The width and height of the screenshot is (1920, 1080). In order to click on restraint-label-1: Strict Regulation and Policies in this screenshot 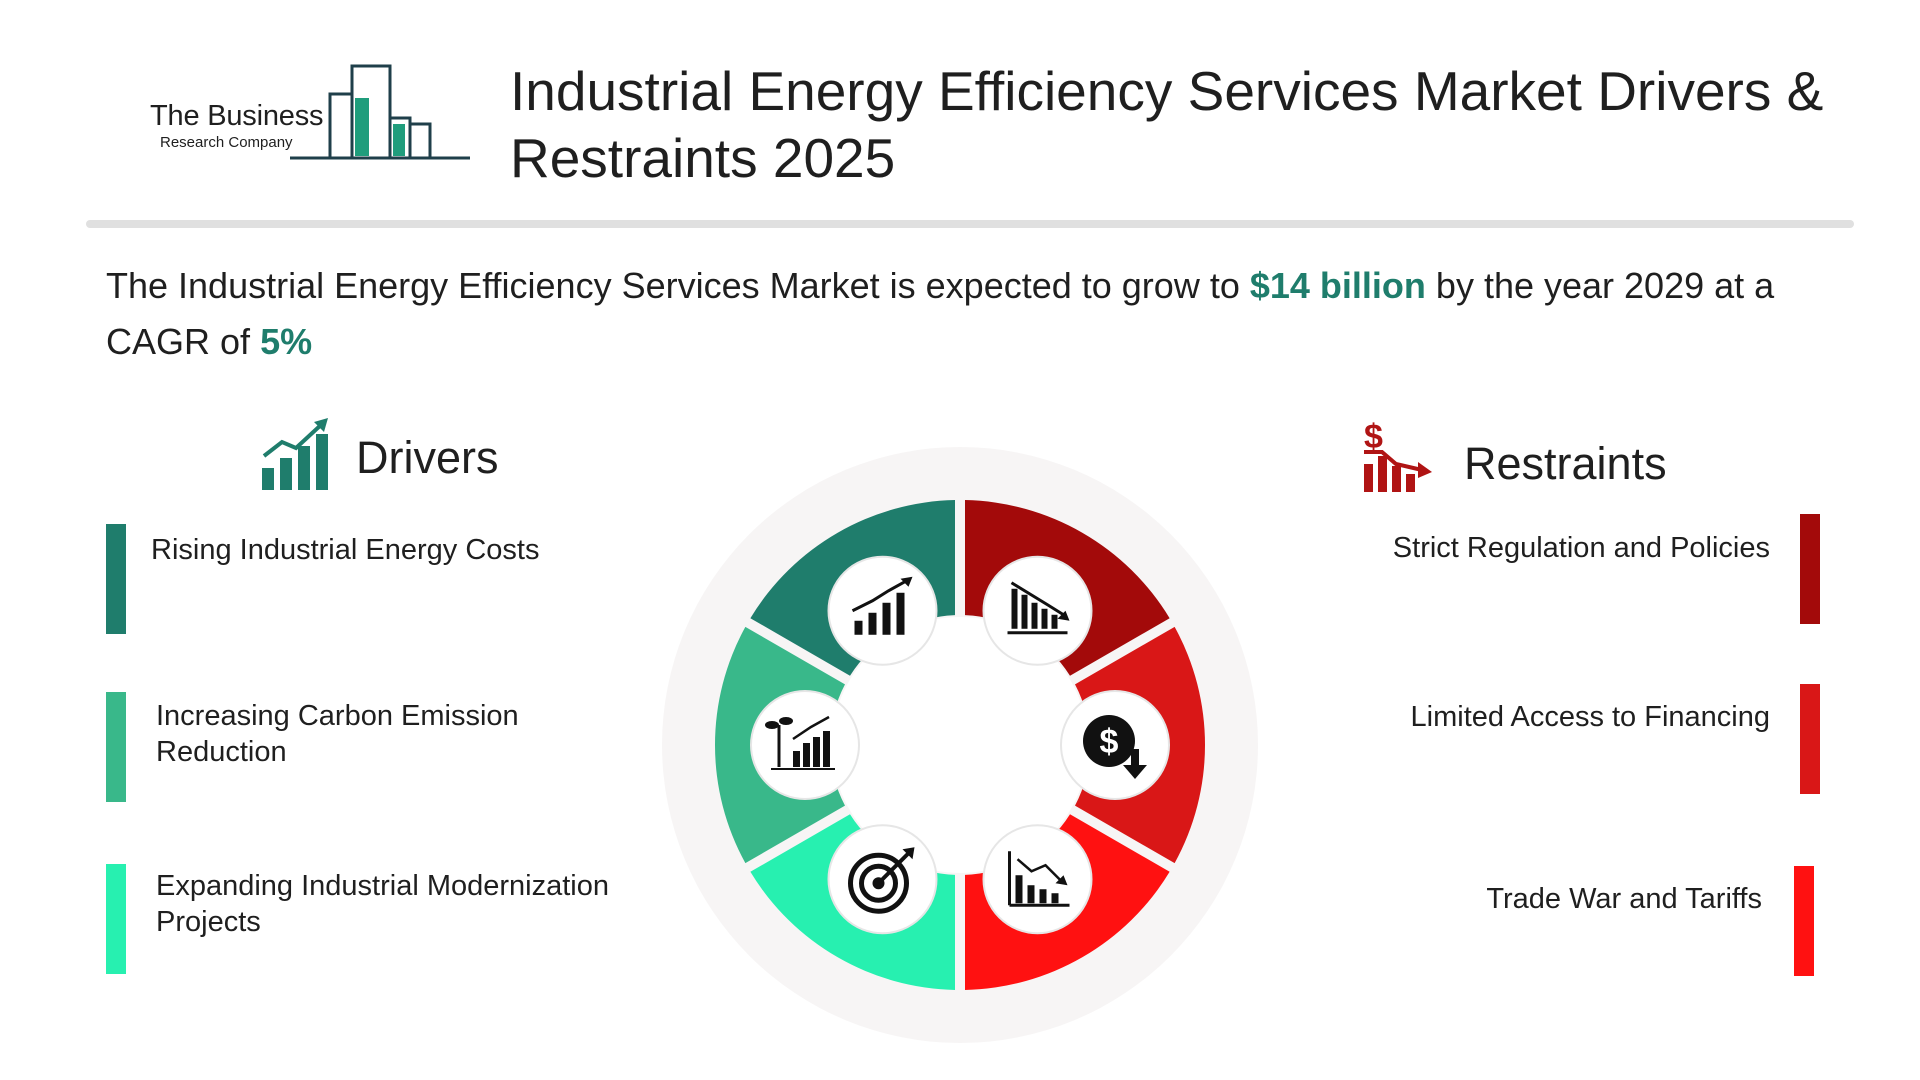, I will do `click(1581, 548)`.